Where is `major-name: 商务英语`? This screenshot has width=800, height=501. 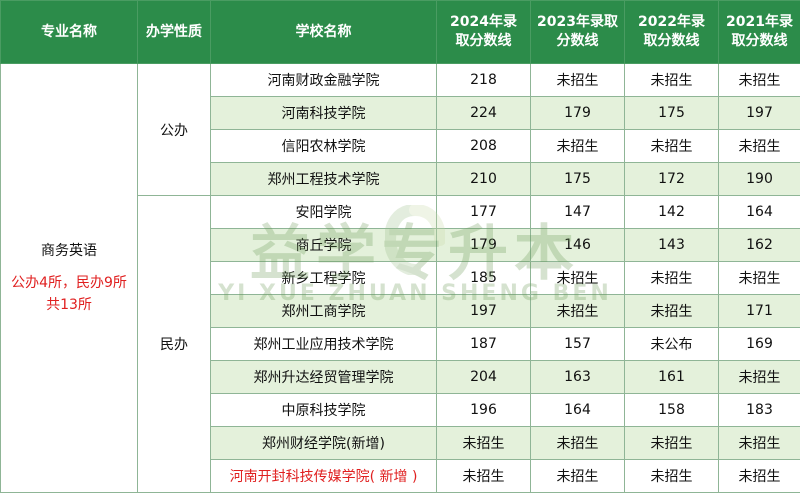
major-name: 商务英语 is located at coordinates (69, 251).